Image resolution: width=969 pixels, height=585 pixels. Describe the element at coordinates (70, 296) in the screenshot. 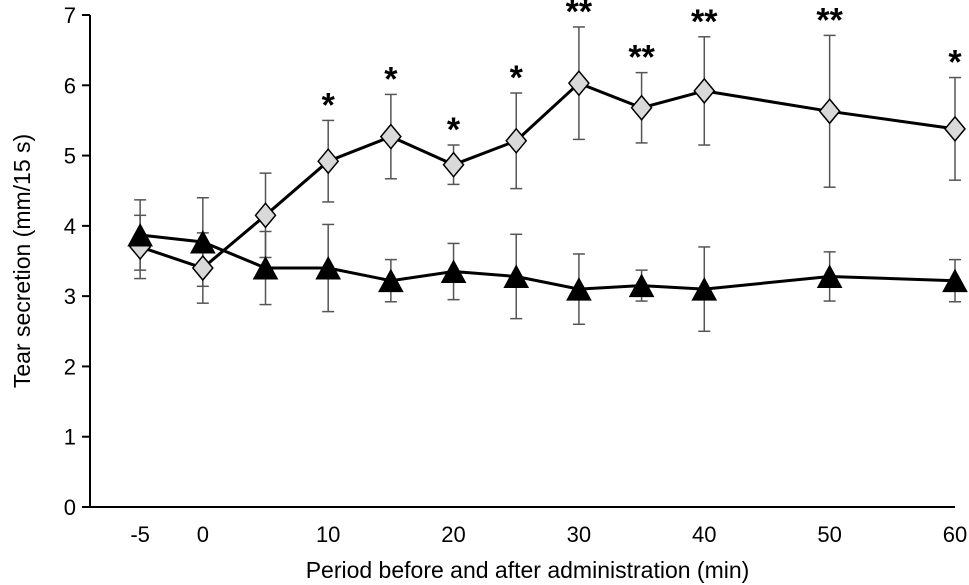

I see `y-tick-label: 3` at that location.